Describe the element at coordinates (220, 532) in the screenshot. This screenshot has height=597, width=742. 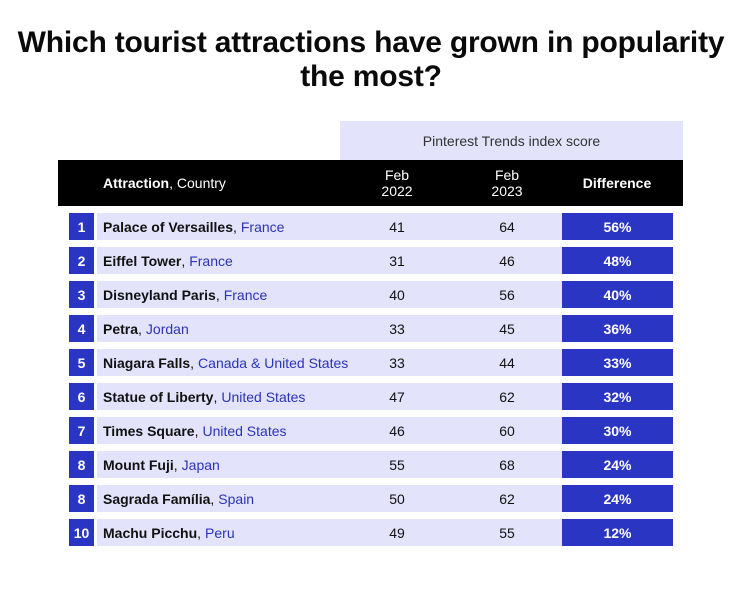
I see `attraction-country: Peru` at that location.